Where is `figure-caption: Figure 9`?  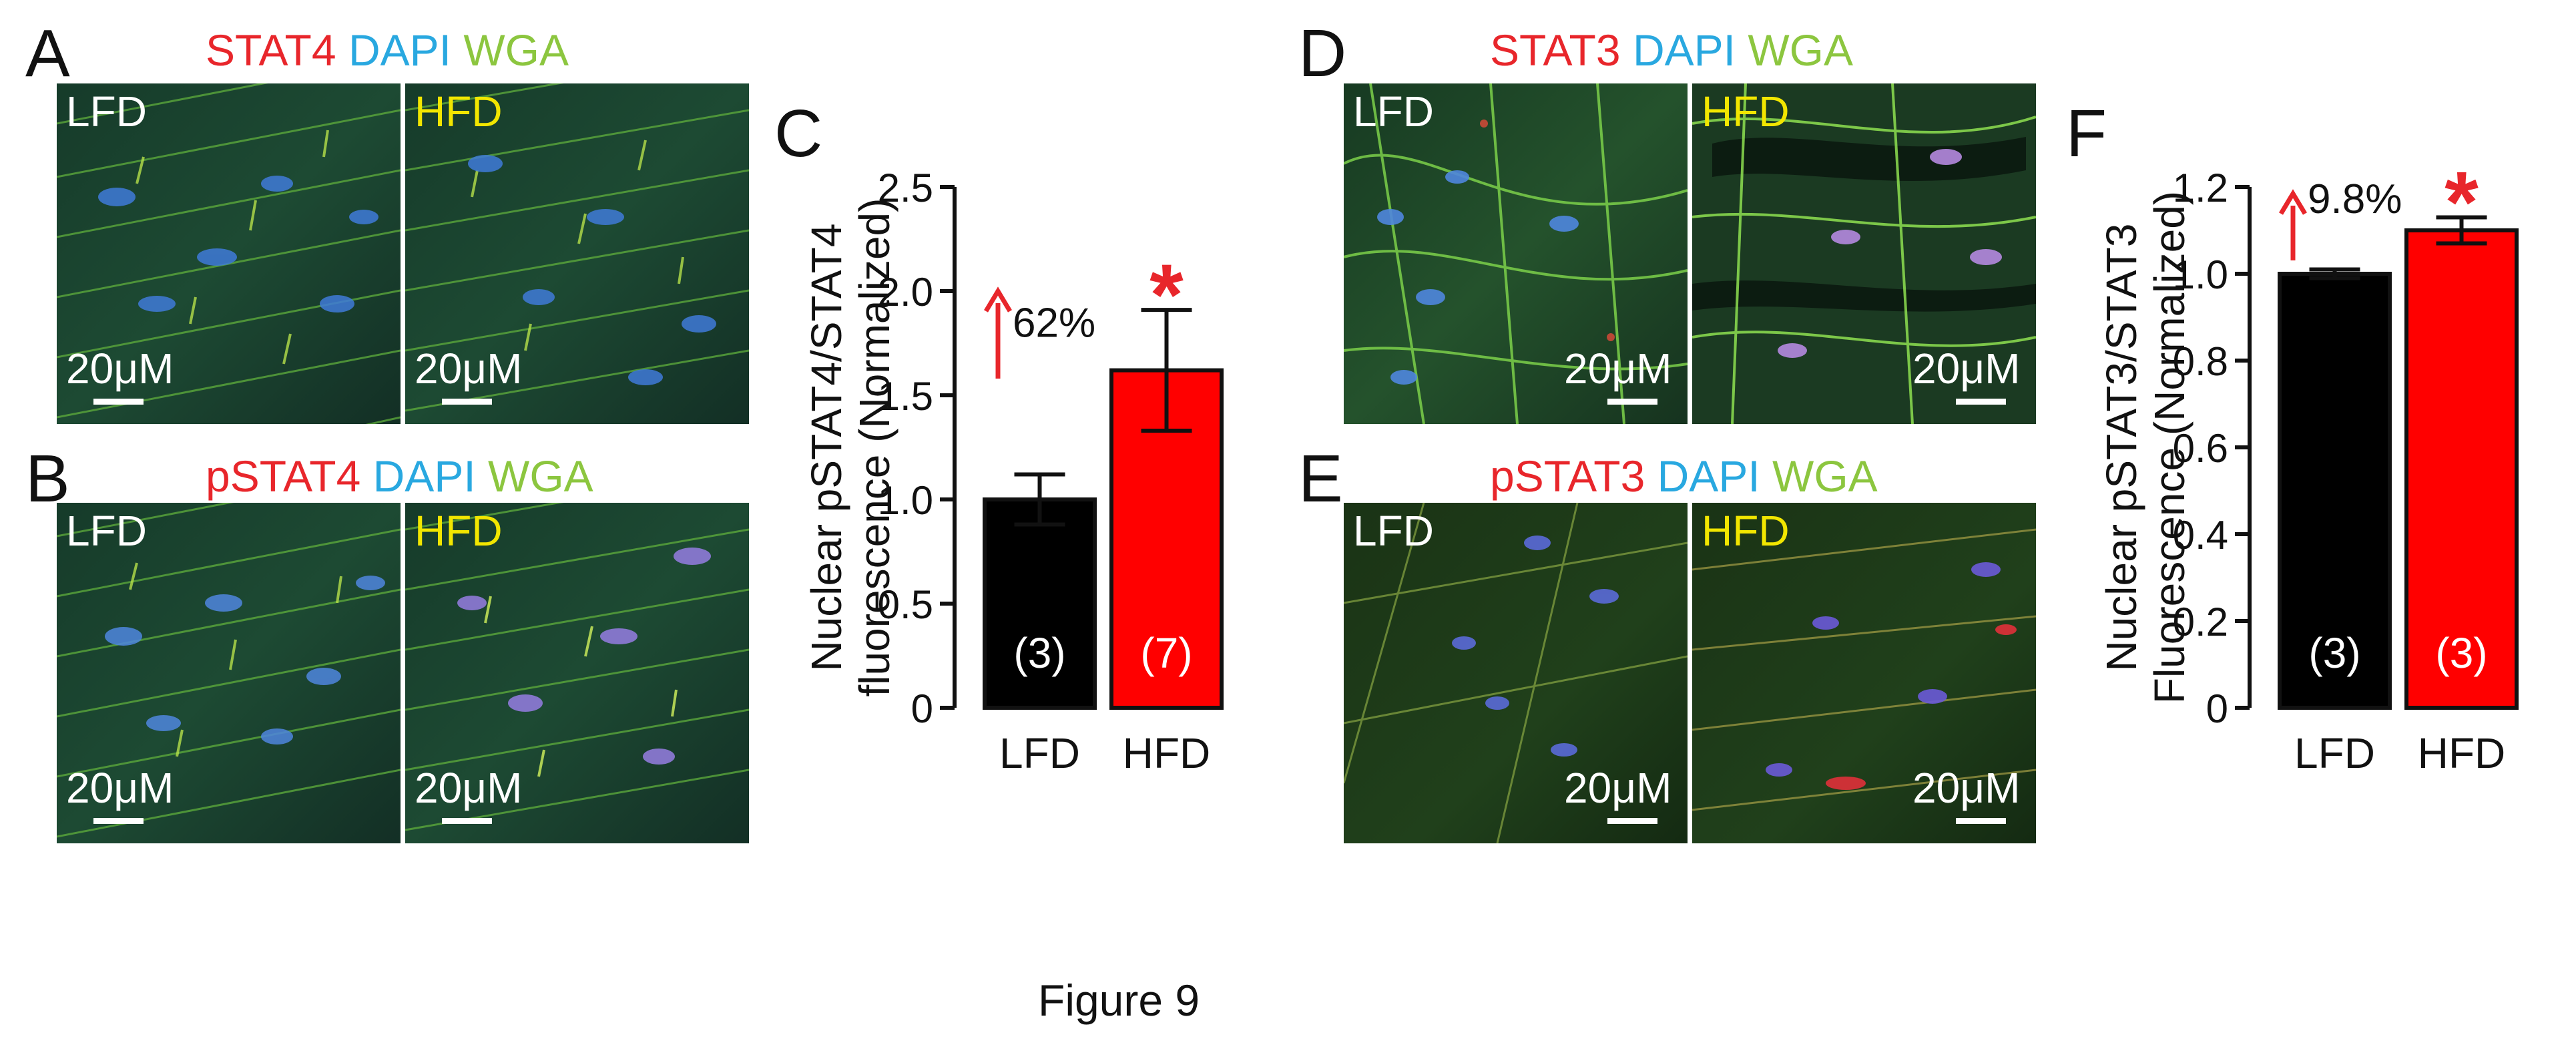
figure-caption: Figure 9 is located at coordinates (1119, 1000).